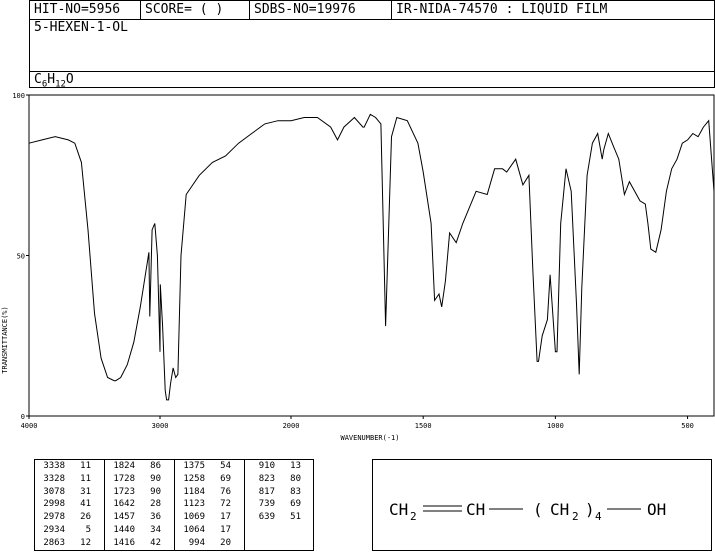 The image size is (715, 554). Describe the element at coordinates (279, 517) in the screenshot. I see `peak-table-row: 639 51` at that location.